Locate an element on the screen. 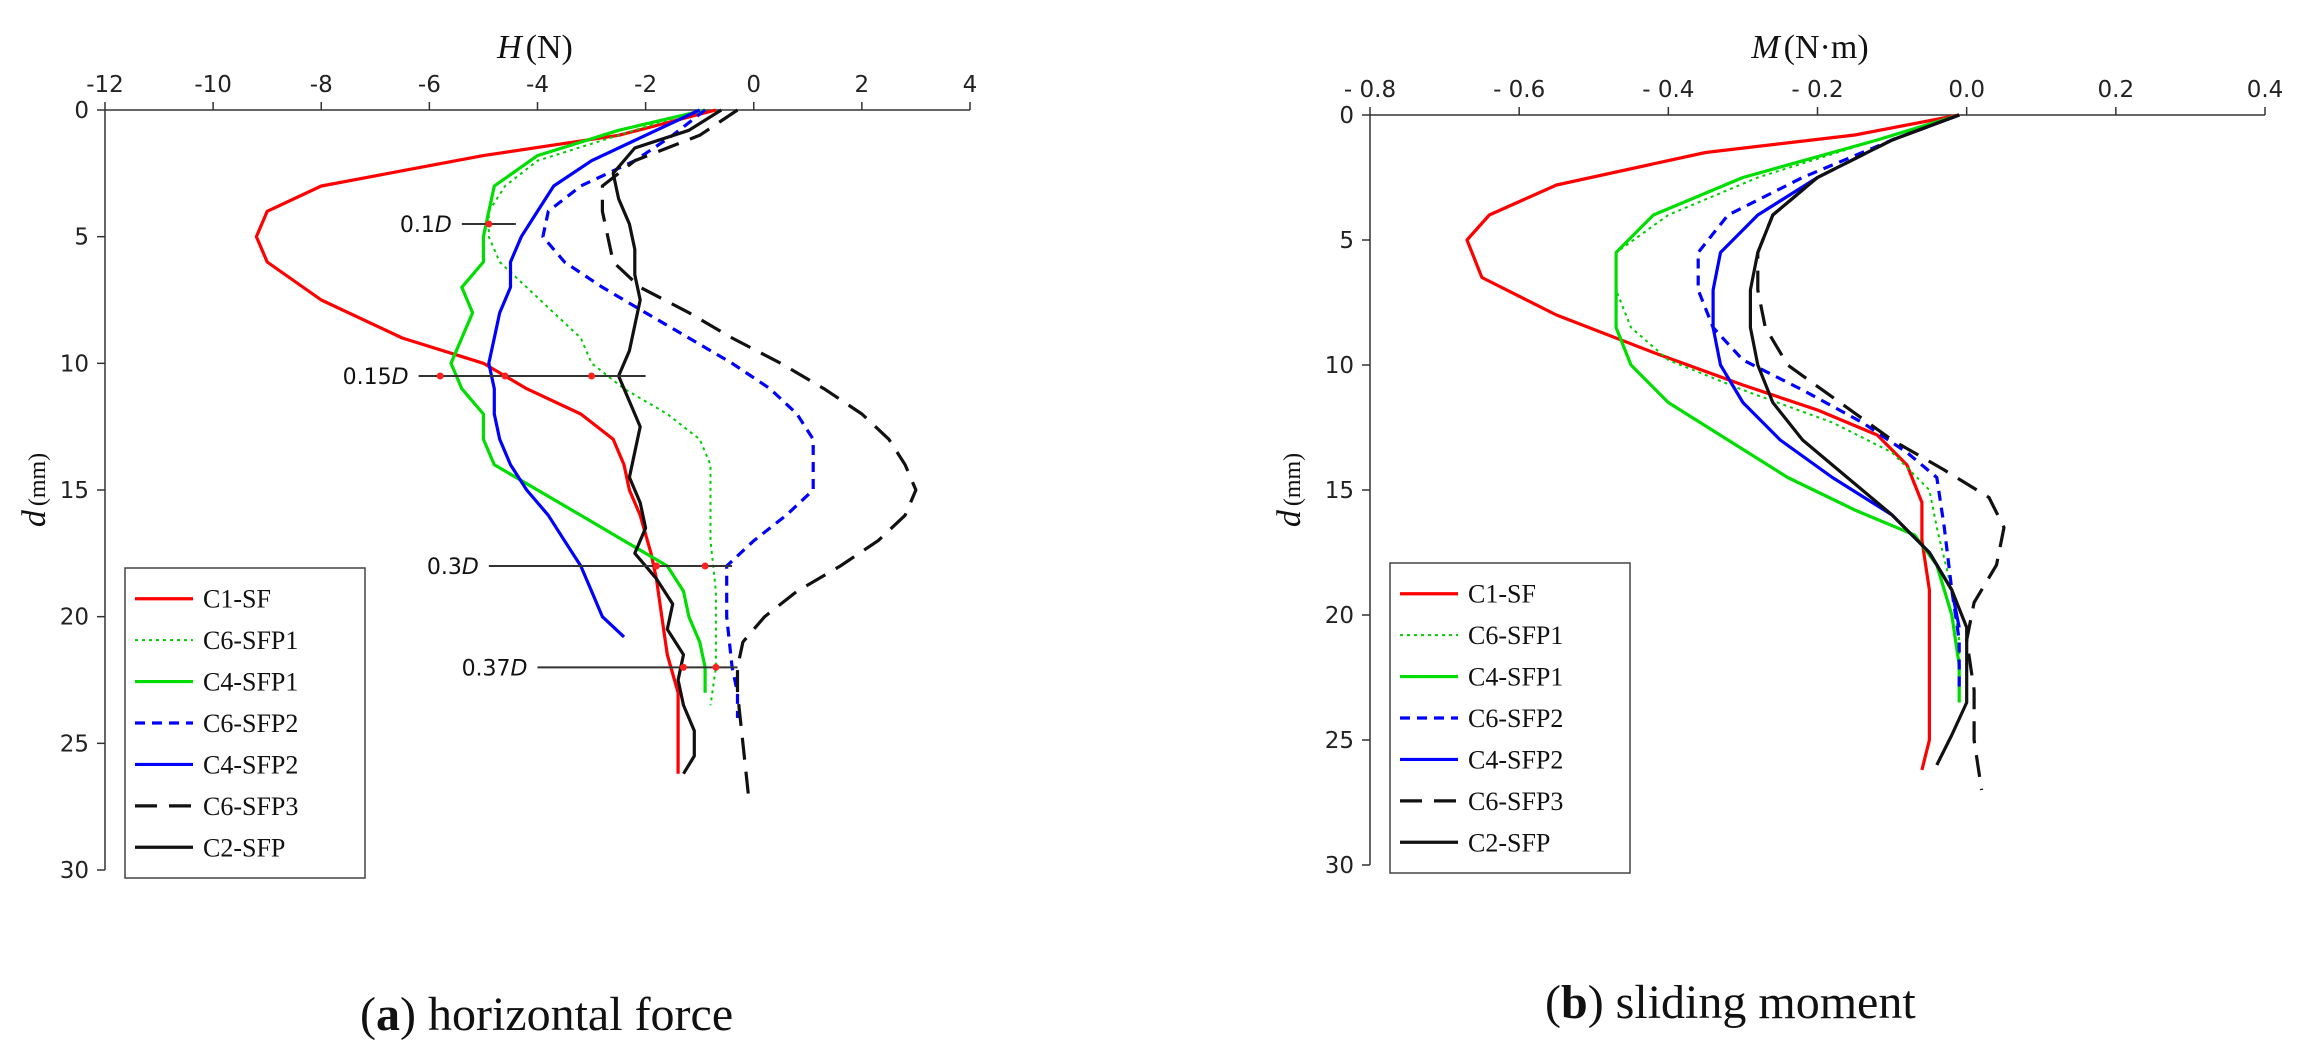  series-line-c2-sfp is located at coordinates (1858, 439).